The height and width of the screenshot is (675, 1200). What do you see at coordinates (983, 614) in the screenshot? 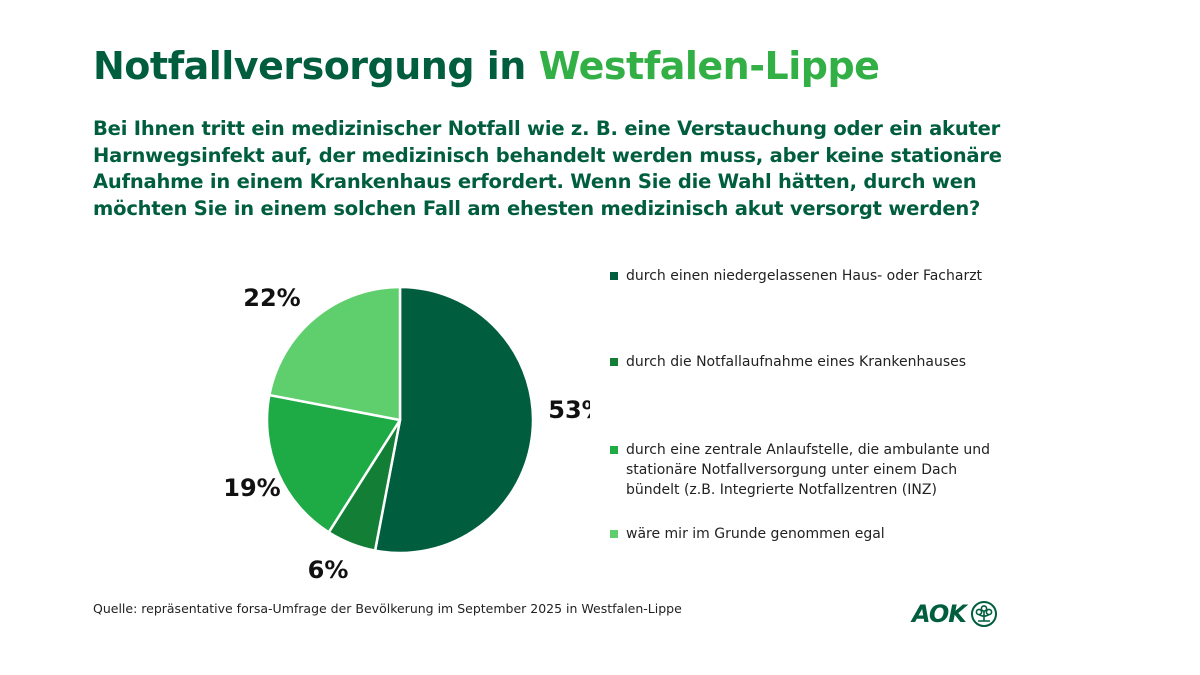
I see `aok-tree-icon` at bounding box center [983, 614].